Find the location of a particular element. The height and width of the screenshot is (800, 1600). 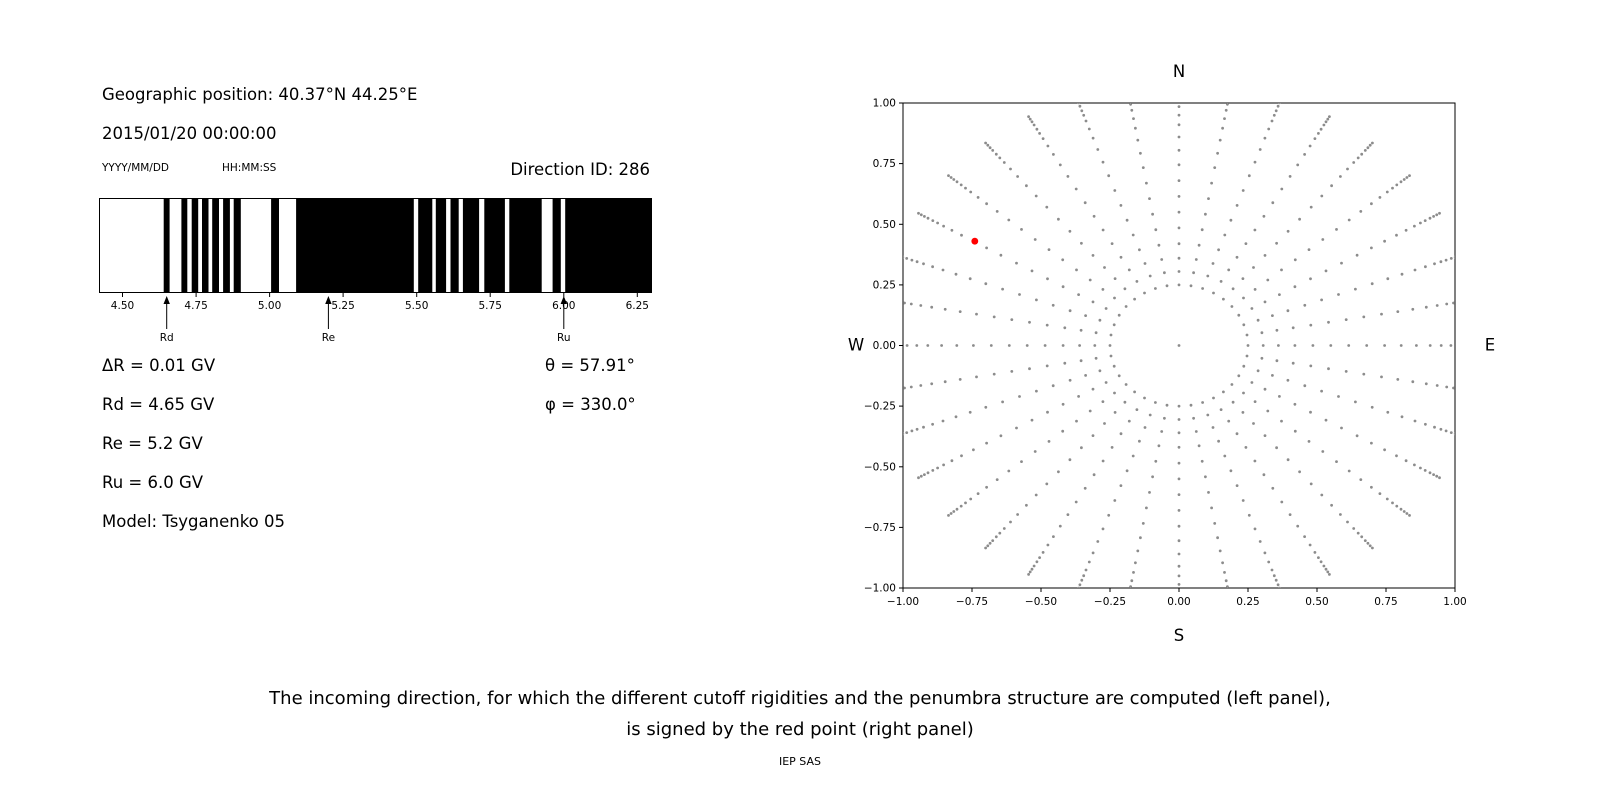

svg-text: S is located at coordinates (1179, 635).